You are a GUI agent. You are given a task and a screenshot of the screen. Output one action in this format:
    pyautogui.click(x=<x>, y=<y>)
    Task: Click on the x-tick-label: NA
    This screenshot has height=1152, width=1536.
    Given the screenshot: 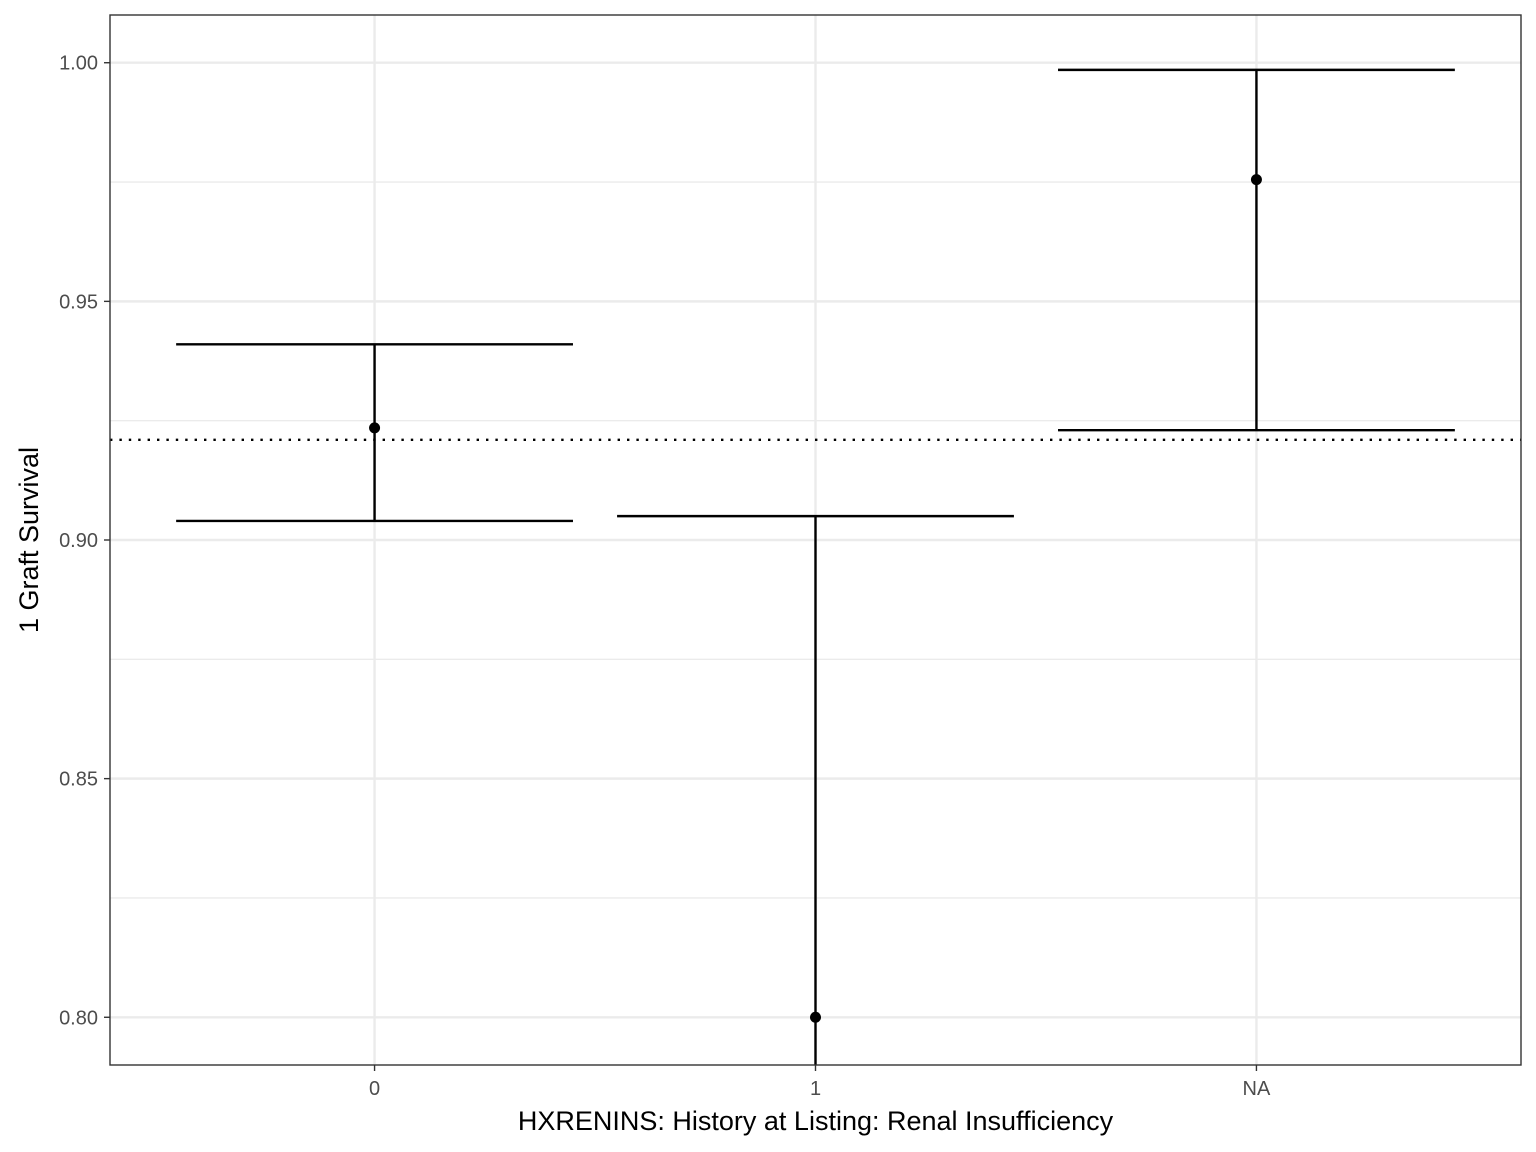 What is the action you would take?
    pyautogui.click(x=1257, y=1089)
    